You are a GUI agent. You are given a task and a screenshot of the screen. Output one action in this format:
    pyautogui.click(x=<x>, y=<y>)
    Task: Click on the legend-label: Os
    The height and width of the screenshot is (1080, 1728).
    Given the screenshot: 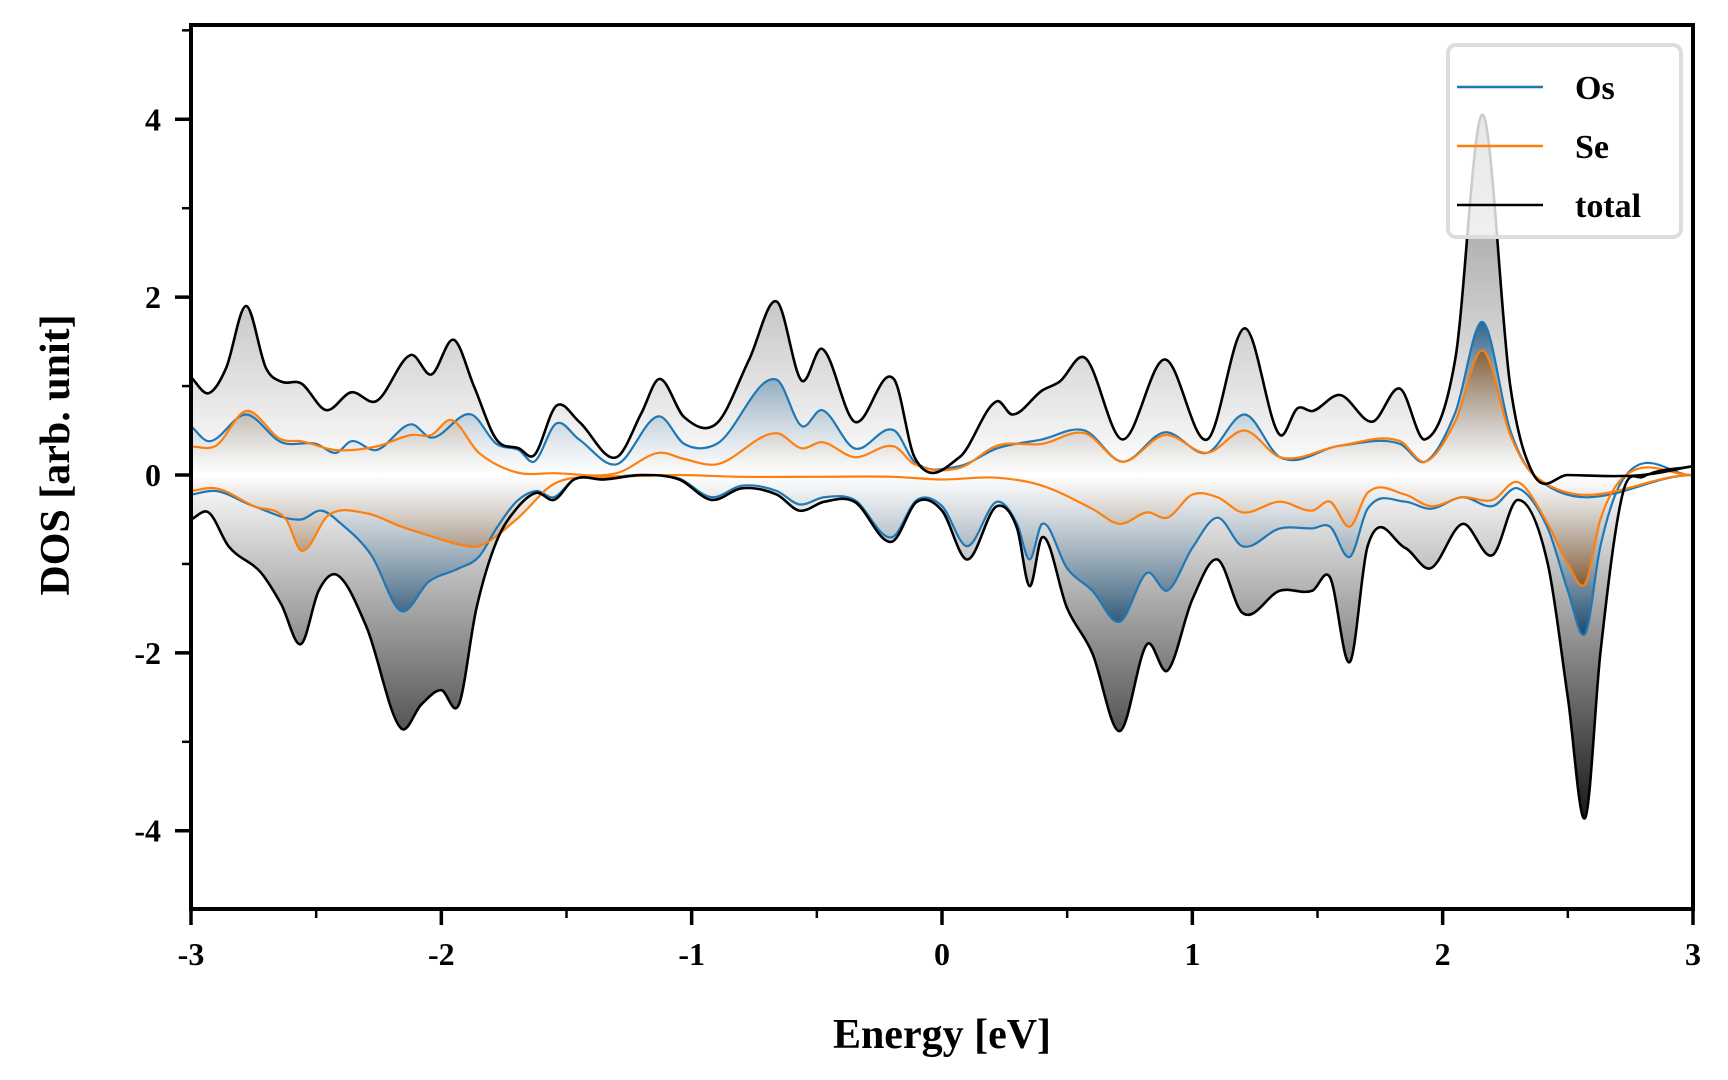 What is the action you would take?
    pyautogui.click(x=1595, y=88)
    